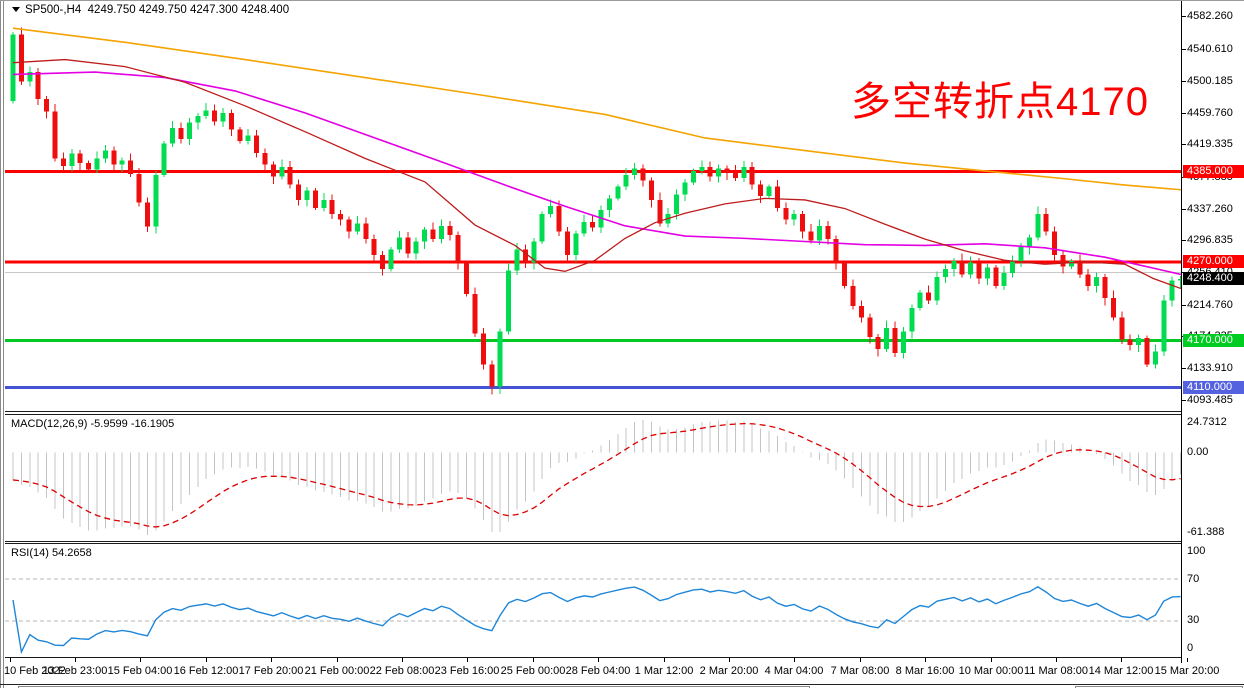  Describe the element at coordinates (71, 553) in the screenshot. I see `rsi-value: 54.2658` at that location.